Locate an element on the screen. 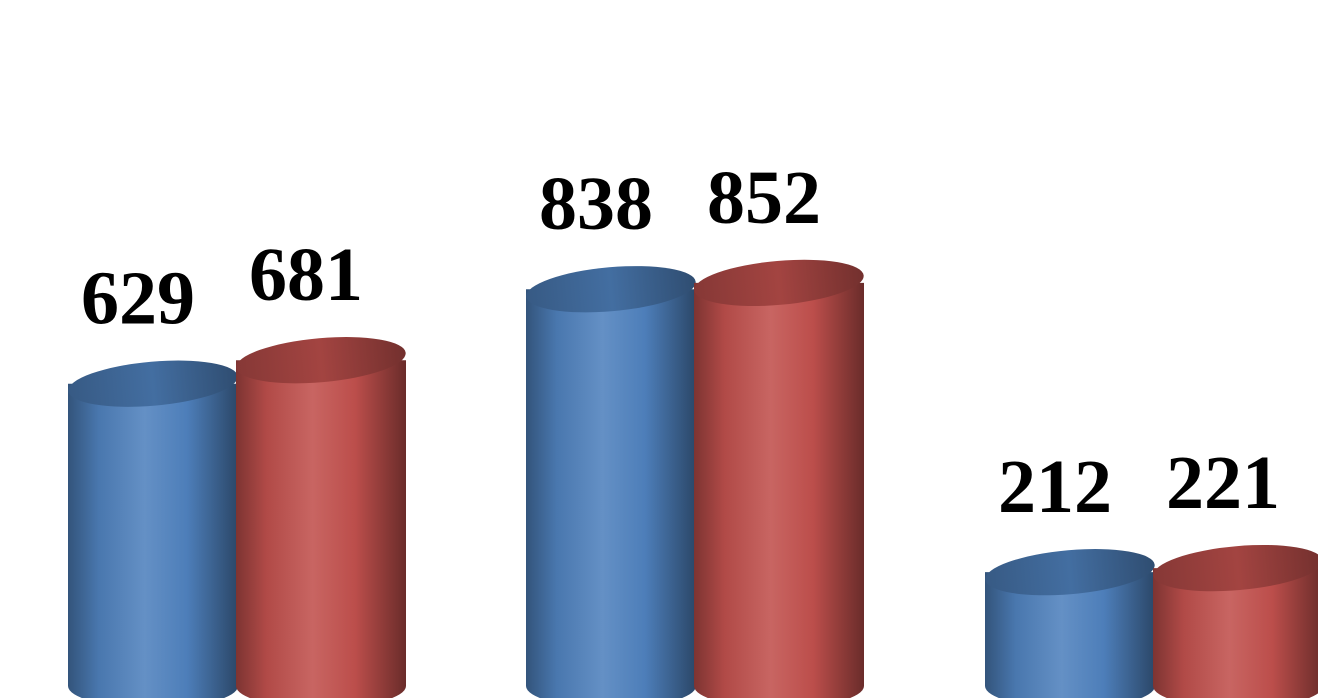  data-label: 852 is located at coordinates (764, 198).